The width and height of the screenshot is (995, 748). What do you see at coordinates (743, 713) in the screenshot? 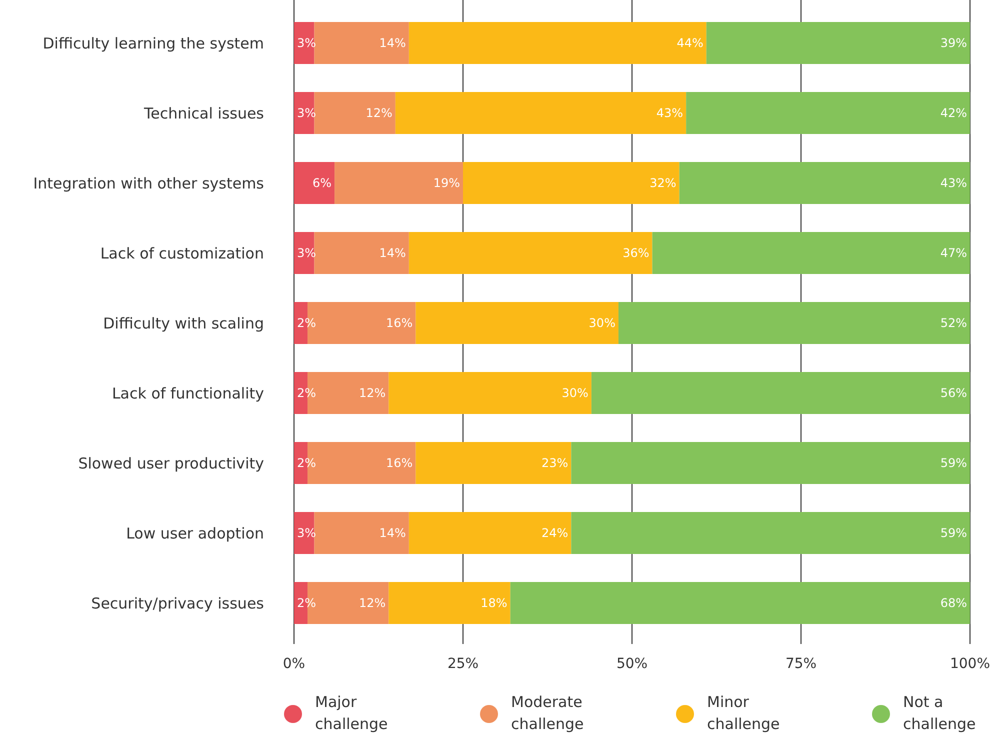
I see `legend-label: Minor challenge` at bounding box center [743, 713].